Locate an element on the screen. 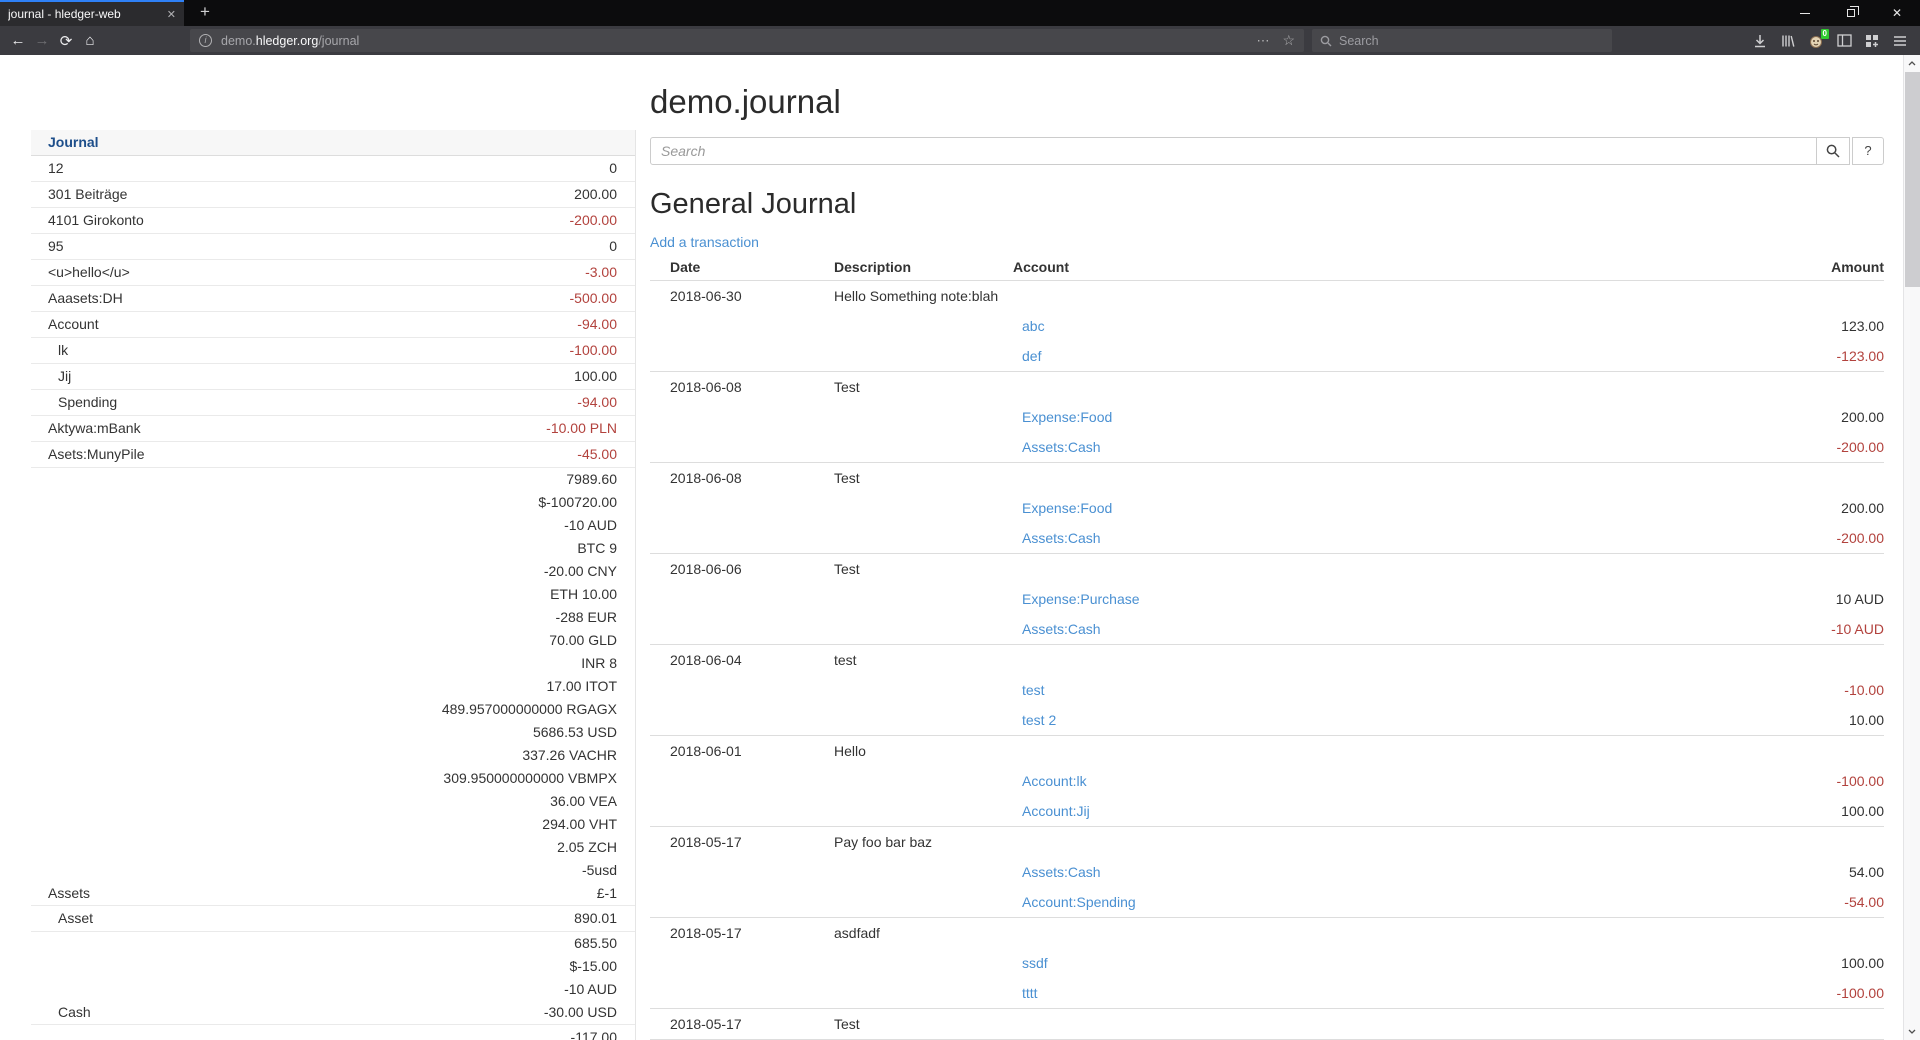  posting-account-link: Account:lk is located at coordinates (1054, 780).